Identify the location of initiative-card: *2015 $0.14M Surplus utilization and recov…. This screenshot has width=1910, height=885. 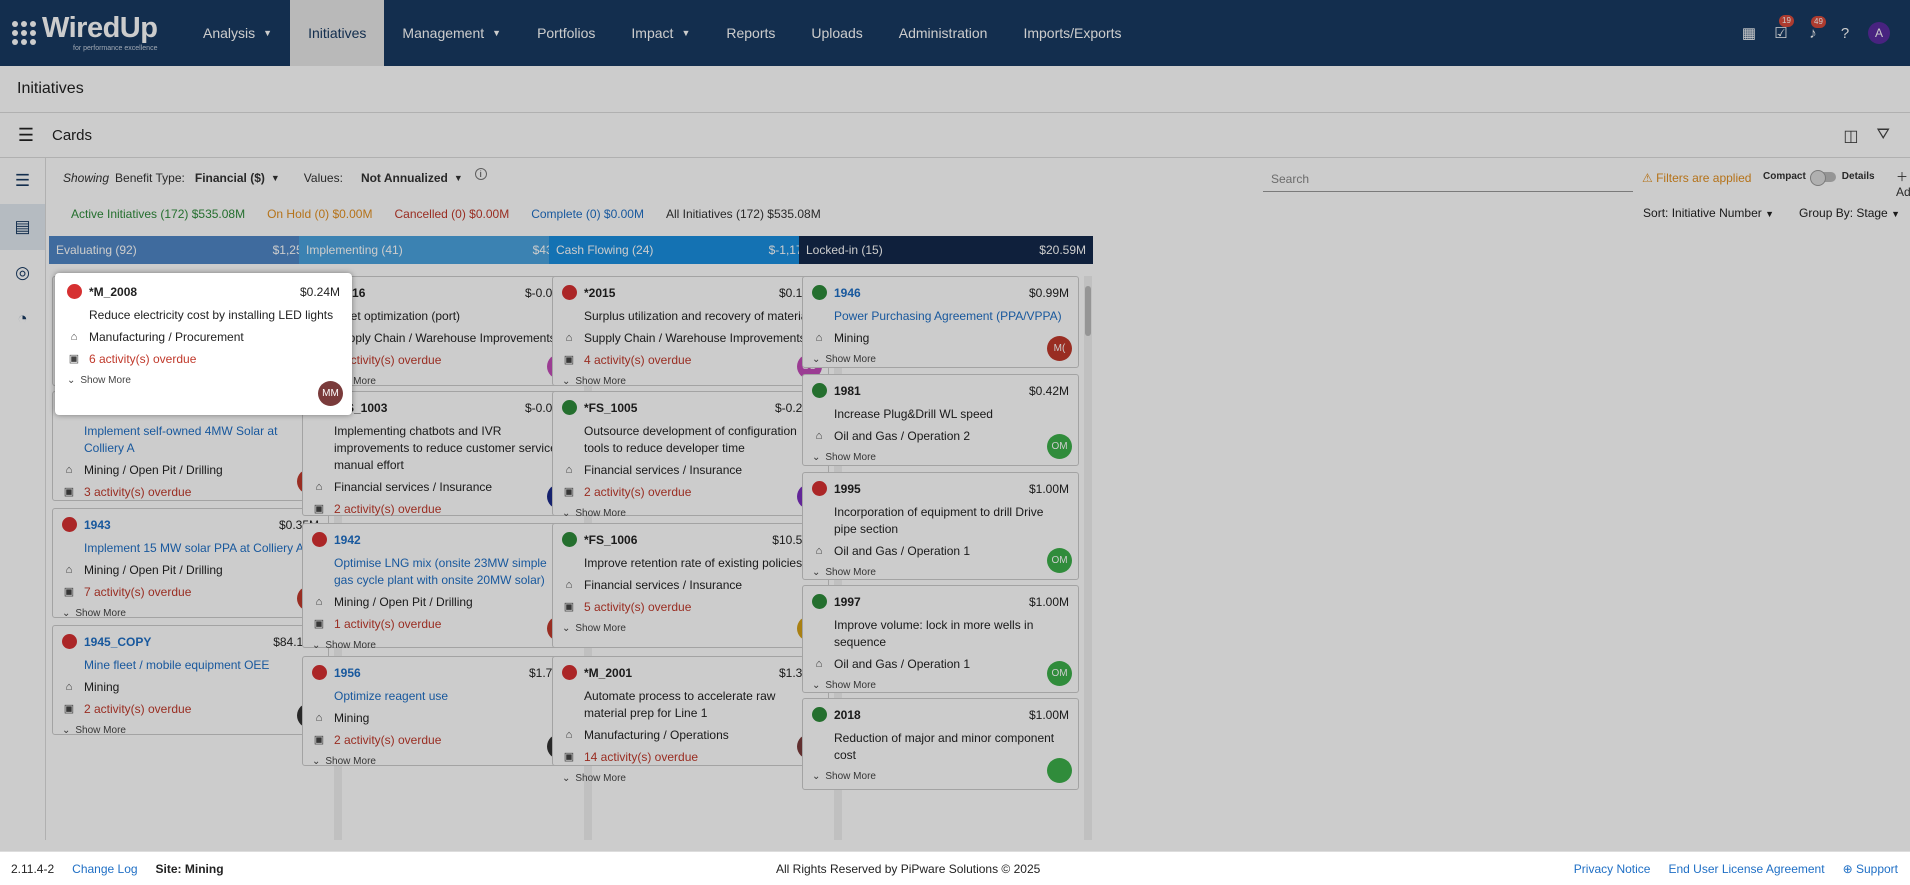
(690, 331).